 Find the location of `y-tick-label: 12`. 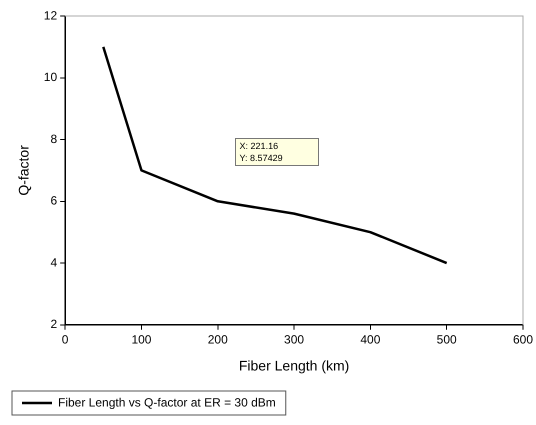

y-tick-label: 12 is located at coordinates (51, 15).